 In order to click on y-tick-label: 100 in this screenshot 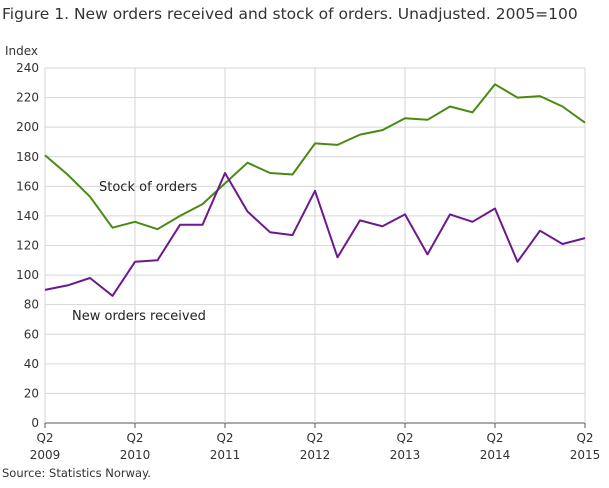, I will do `click(27, 275)`.